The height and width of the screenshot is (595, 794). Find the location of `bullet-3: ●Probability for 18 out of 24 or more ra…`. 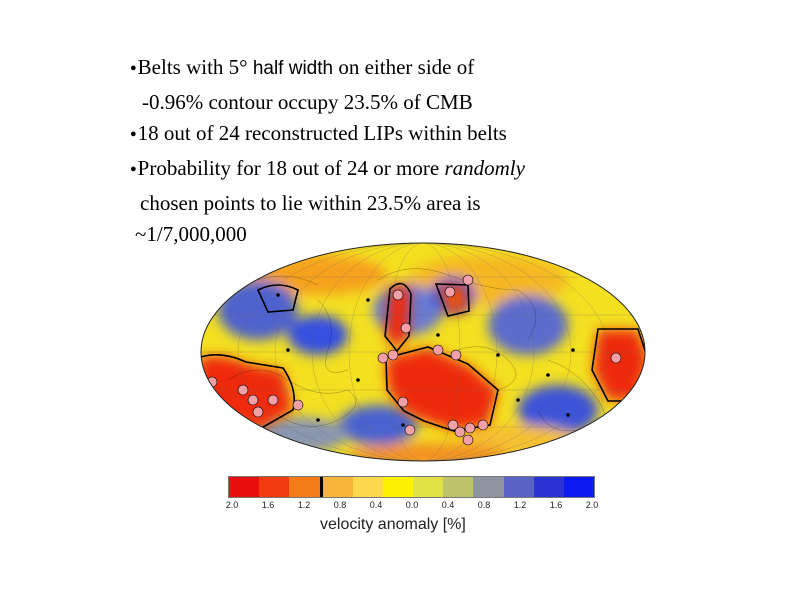

bullet-3: ●Probability for 18 out of 24 or more ra… is located at coordinates (327, 168).